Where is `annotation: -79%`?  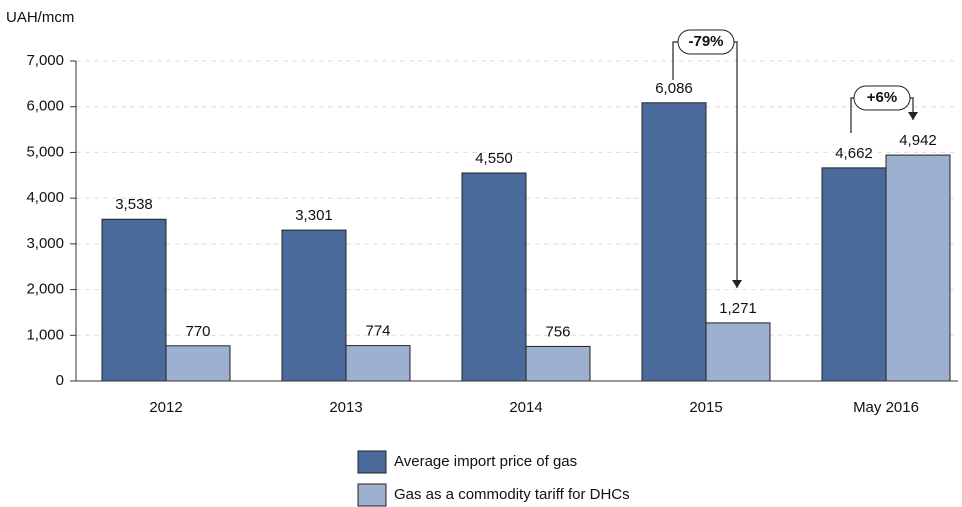
annotation: -79% is located at coordinates (705, 41).